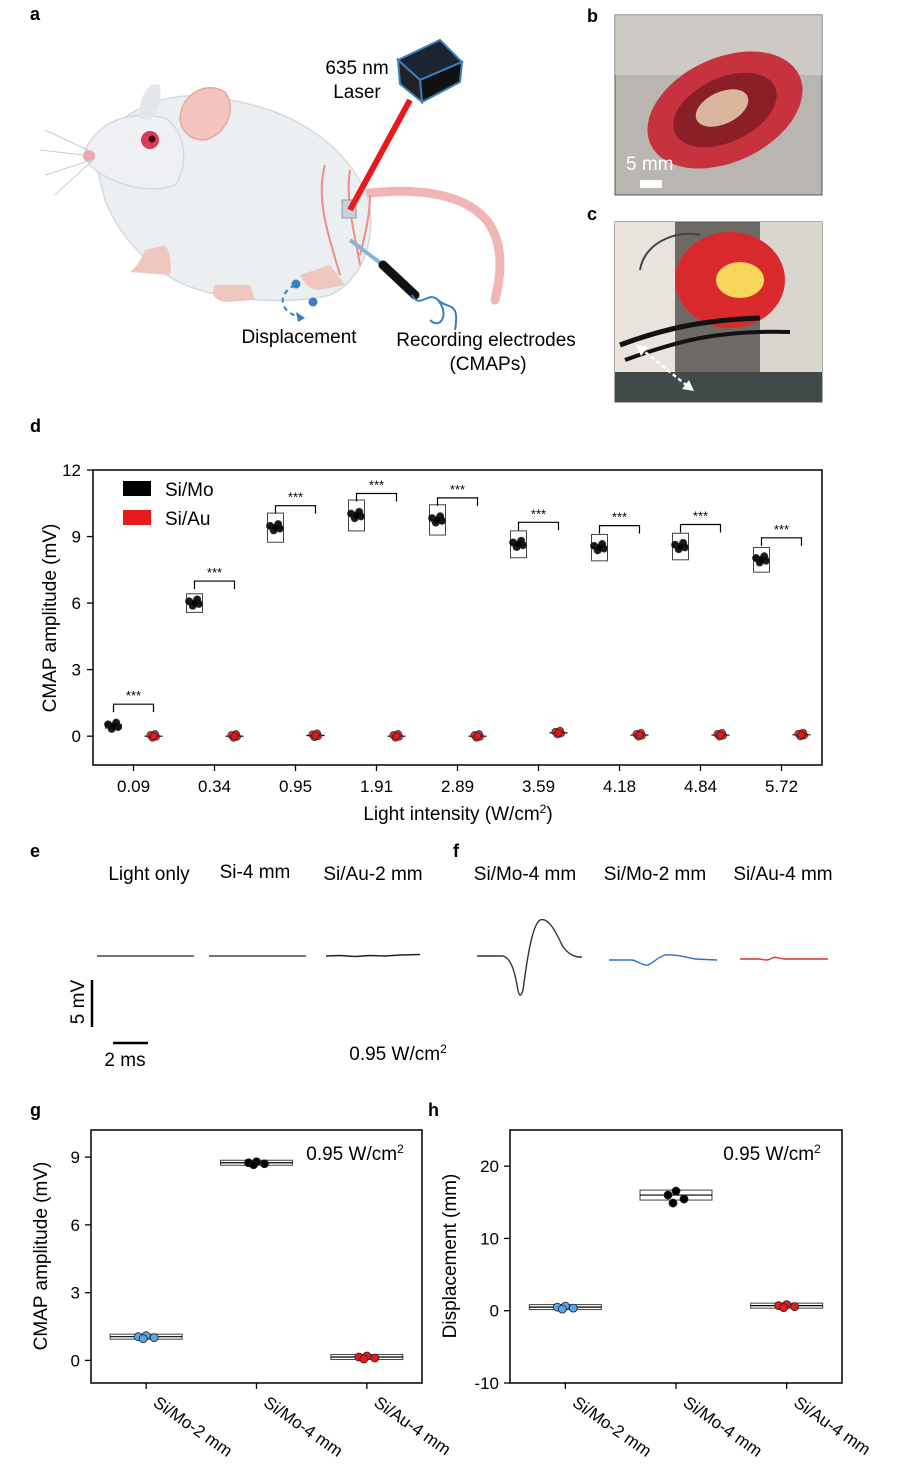  Describe the element at coordinates (784, 958) in the screenshot. I see `trace-si-au-4mm` at that location.